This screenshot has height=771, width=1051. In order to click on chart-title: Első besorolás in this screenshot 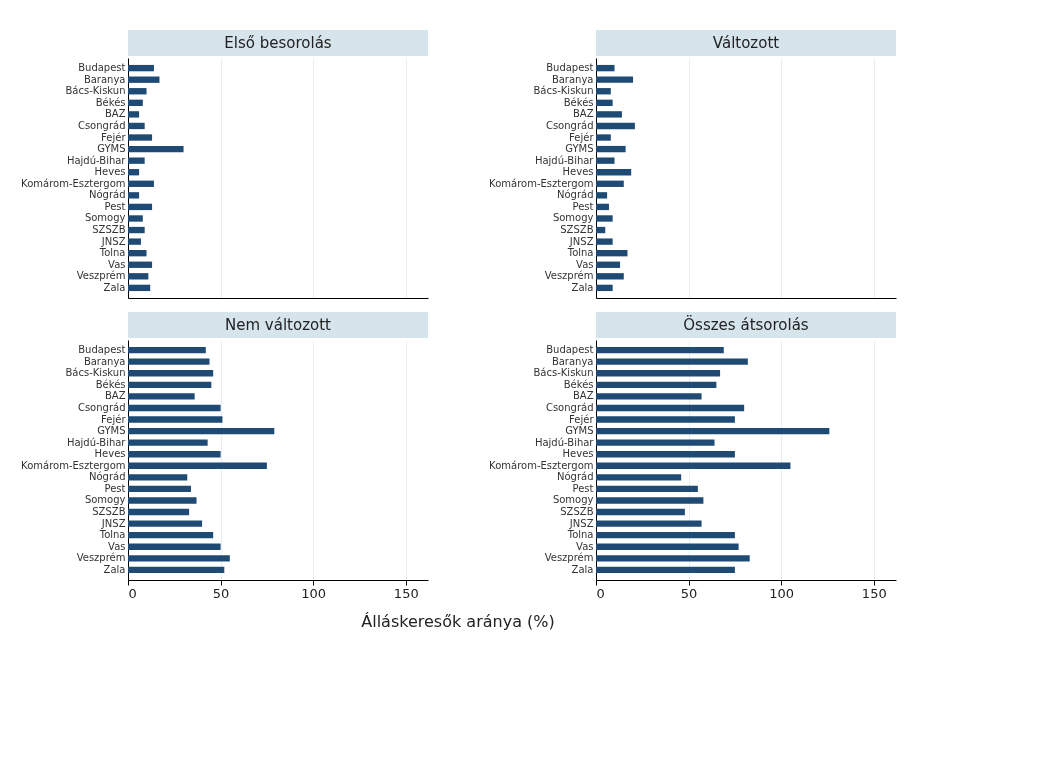, I will do `click(278, 43)`.